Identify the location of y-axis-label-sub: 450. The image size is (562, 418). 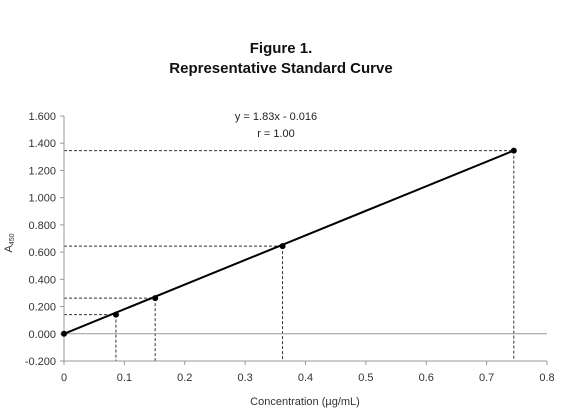
(12, 239).